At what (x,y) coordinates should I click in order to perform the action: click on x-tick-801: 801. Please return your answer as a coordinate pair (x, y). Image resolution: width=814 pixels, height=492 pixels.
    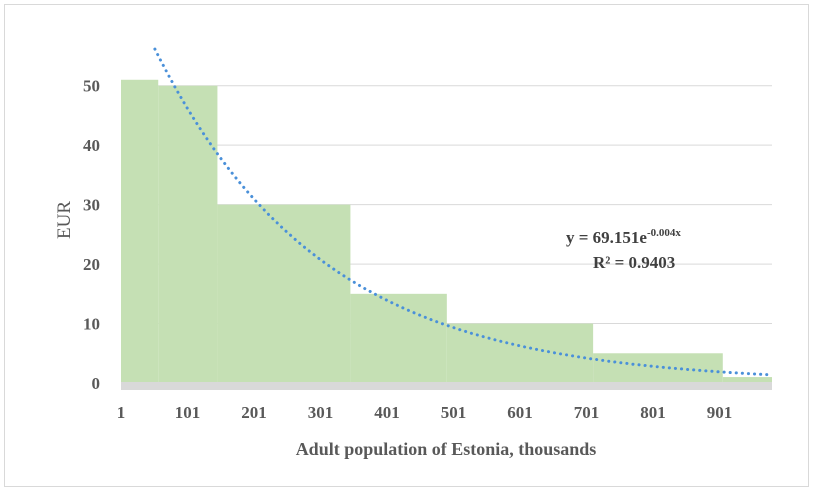
    Looking at the image, I should click on (653, 412).